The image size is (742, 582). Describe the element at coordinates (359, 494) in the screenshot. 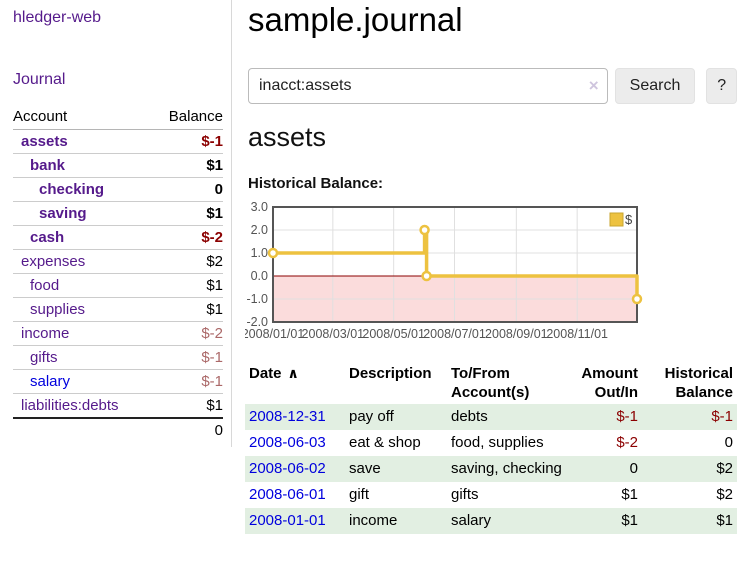

I see `transaction-description: gift` at that location.